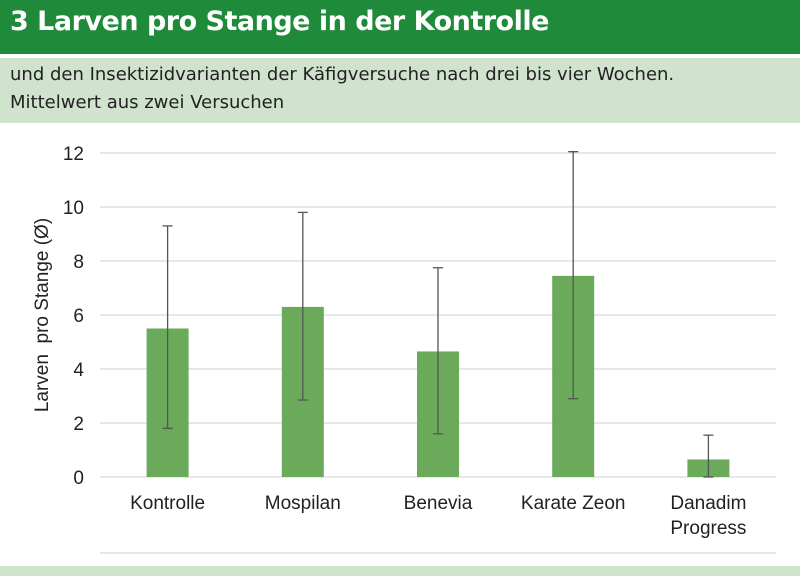  Describe the element at coordinates (708, 528) in the screenshot. I see `x-tick-label: Progress` at that location.